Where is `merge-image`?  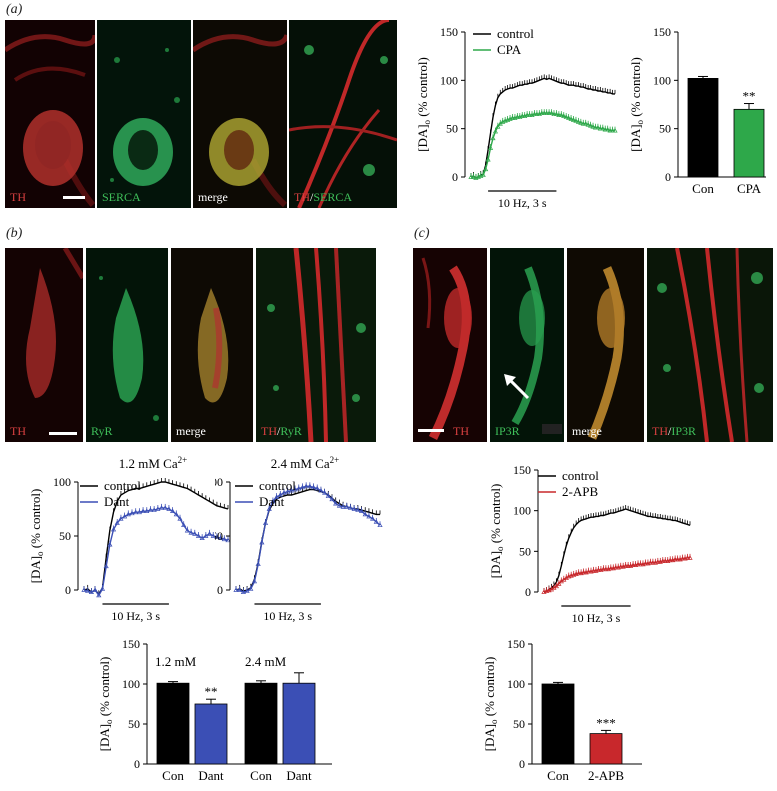
merge-image is located at coordinates (605, 345).